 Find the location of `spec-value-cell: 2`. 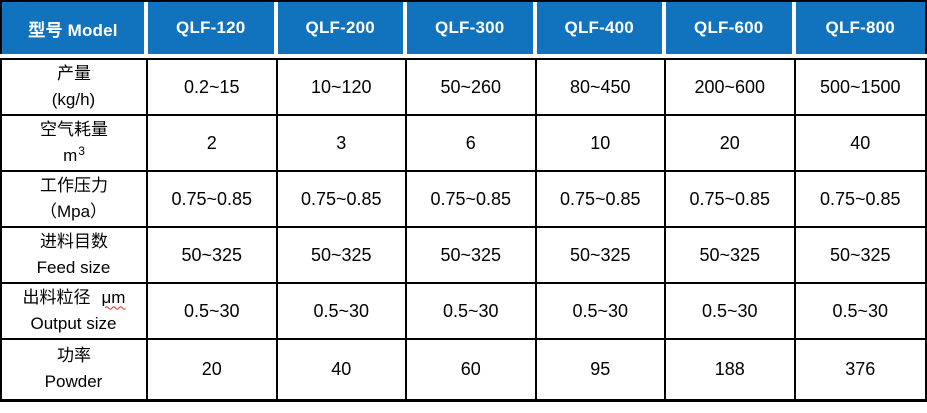

spec-value-cell: 2 is located at coordinates (213, 144).